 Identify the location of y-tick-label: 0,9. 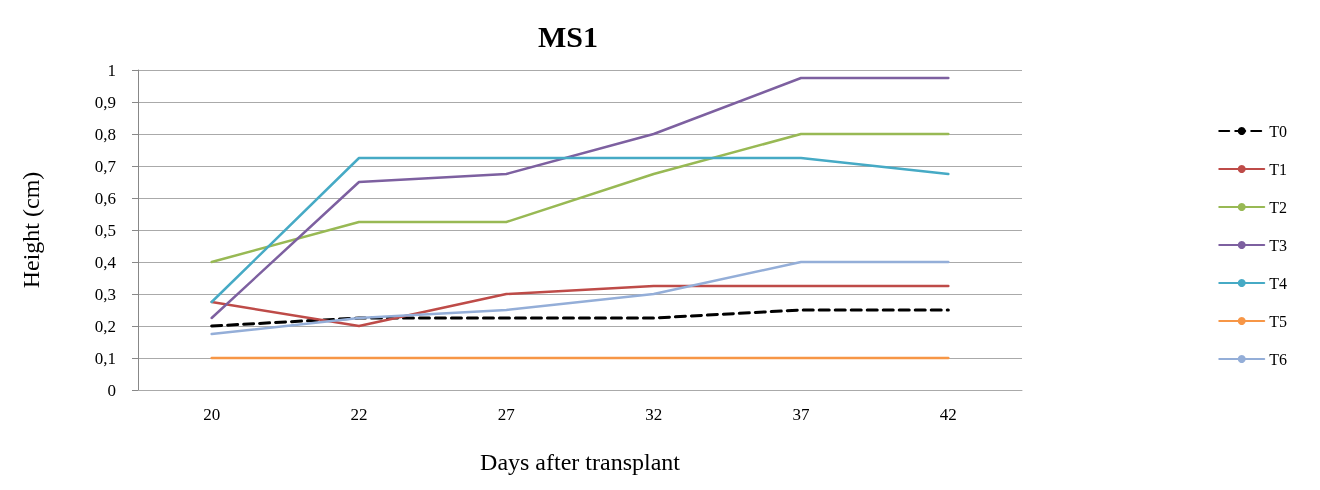
(105, 102).